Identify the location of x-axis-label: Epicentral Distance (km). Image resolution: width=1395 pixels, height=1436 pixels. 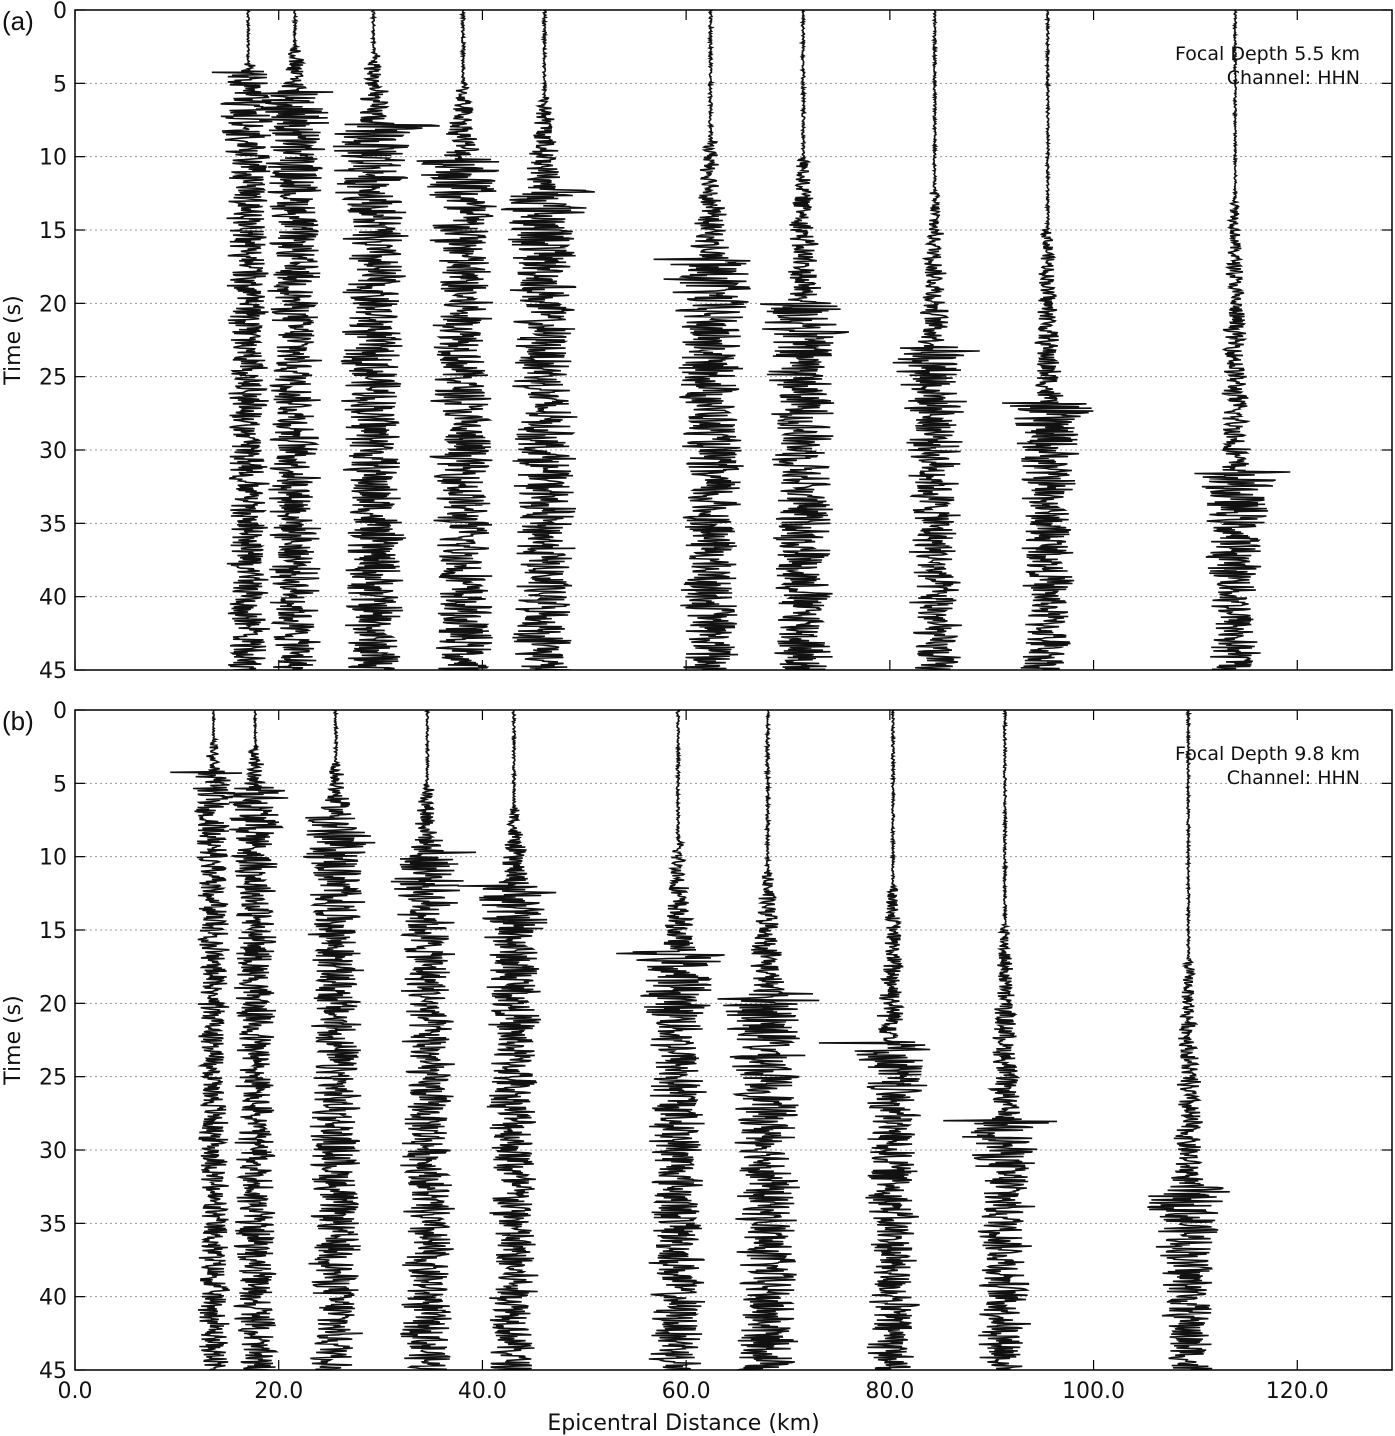
(683, 1423).